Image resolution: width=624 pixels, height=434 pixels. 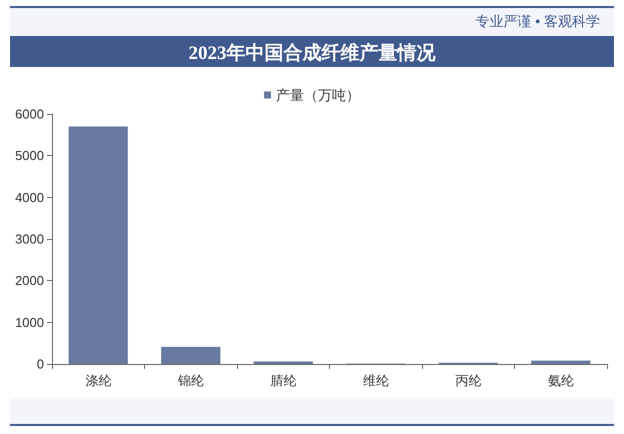 What do you see at coordinates (29, 114) in the screenshot?
I see `y-tick-label: 6000` at bounding box center [29, 114].